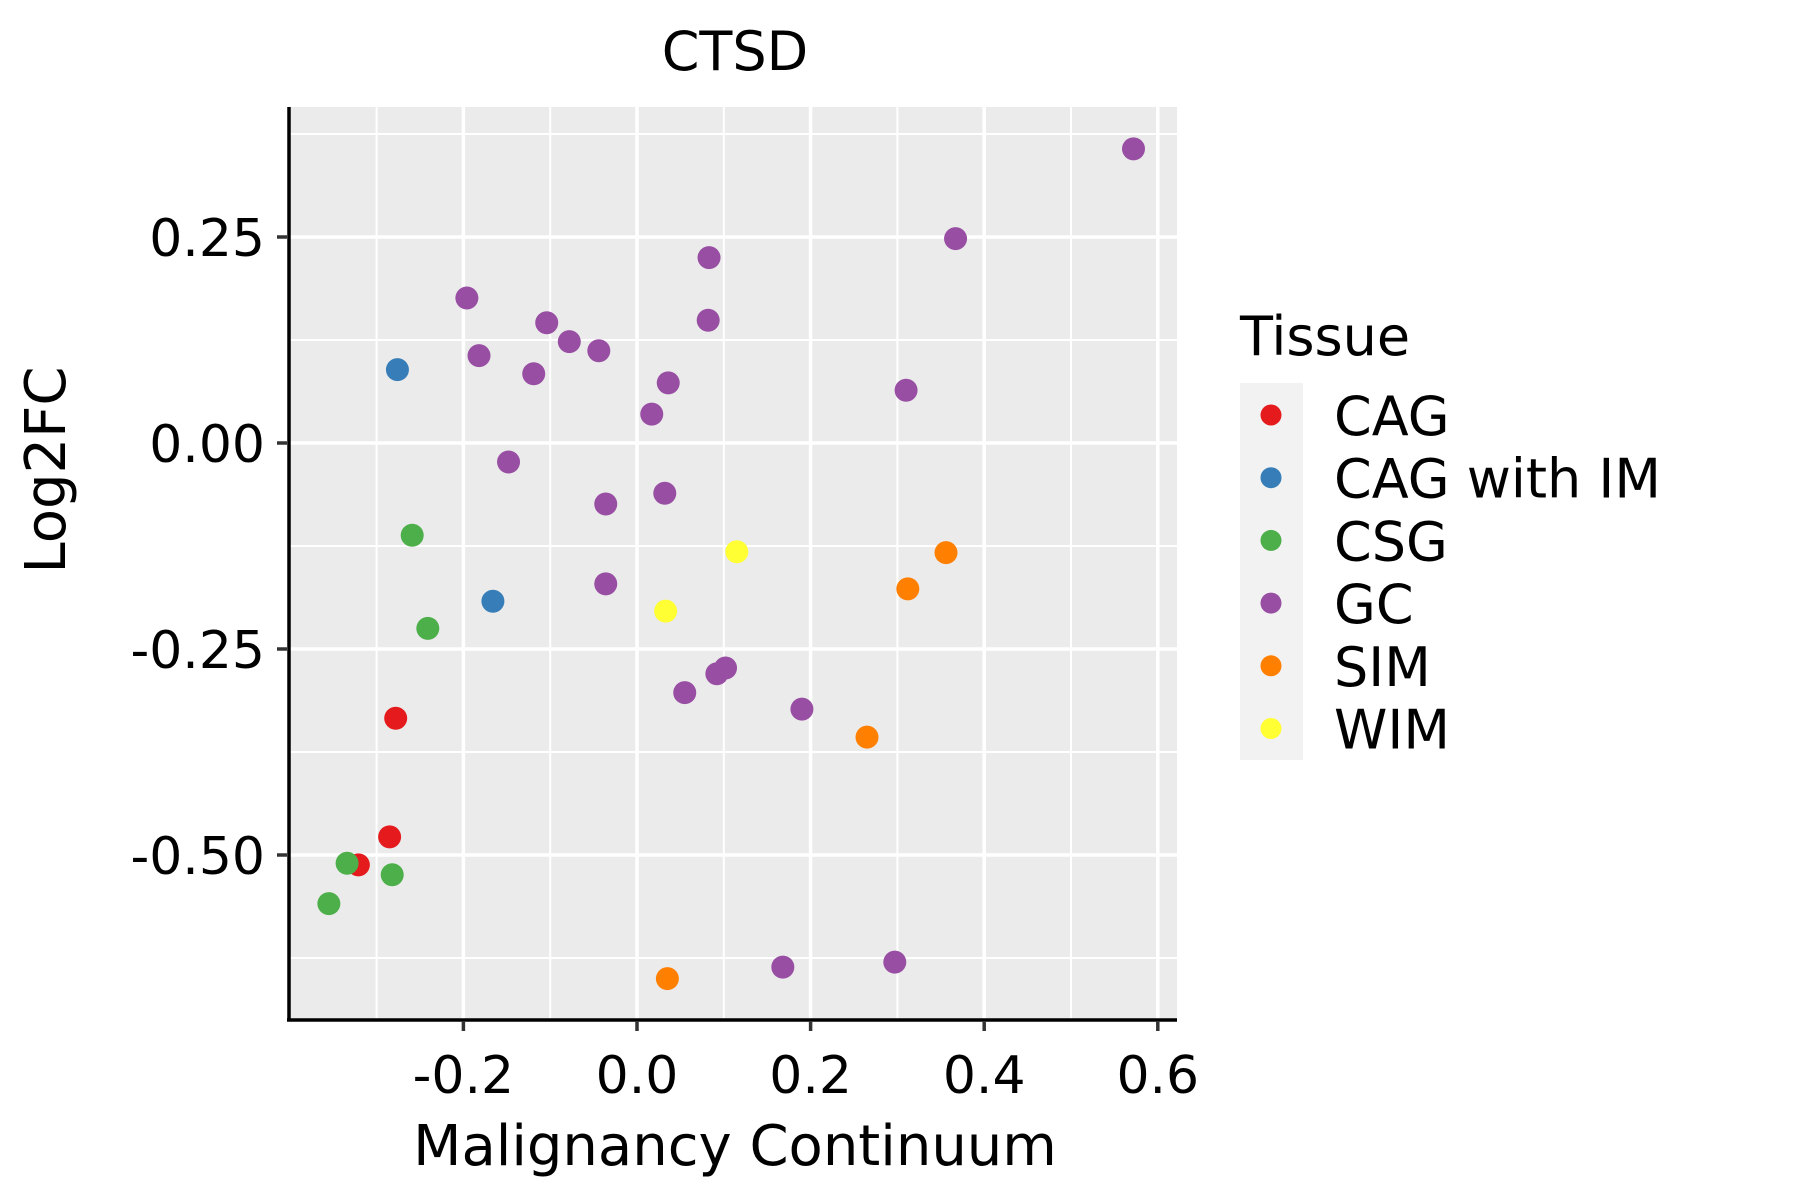  I want to click on x-tick-label: 0.0, so click(637, 1076).